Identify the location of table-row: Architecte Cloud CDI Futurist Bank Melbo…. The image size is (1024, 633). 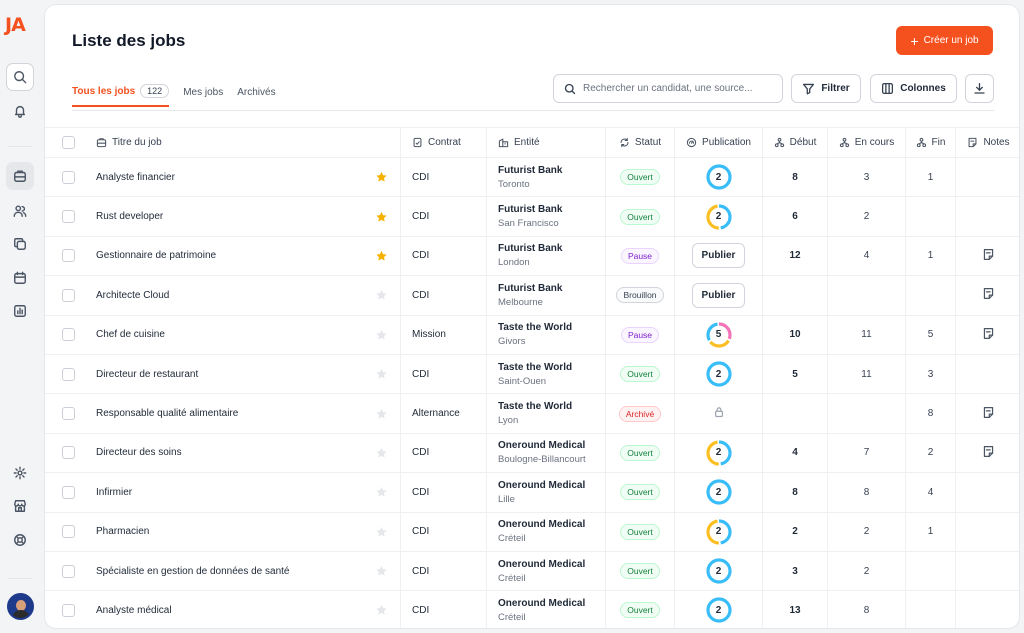
(532, 296).